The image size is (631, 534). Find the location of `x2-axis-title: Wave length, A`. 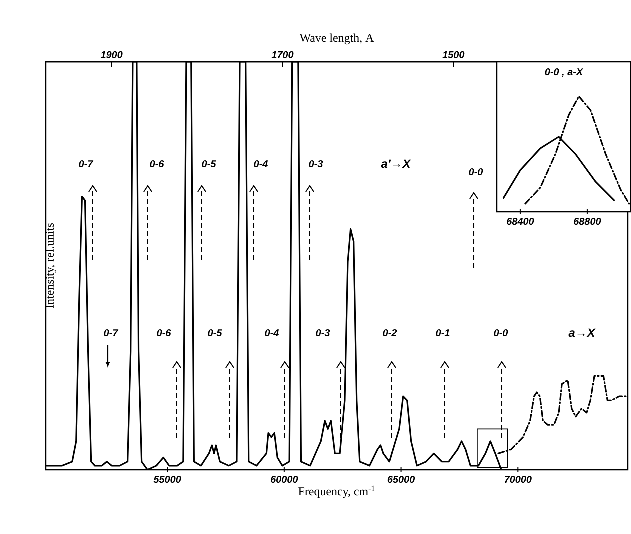

x2-axis-title: Wave length, A is located at coordinates (337, 39).